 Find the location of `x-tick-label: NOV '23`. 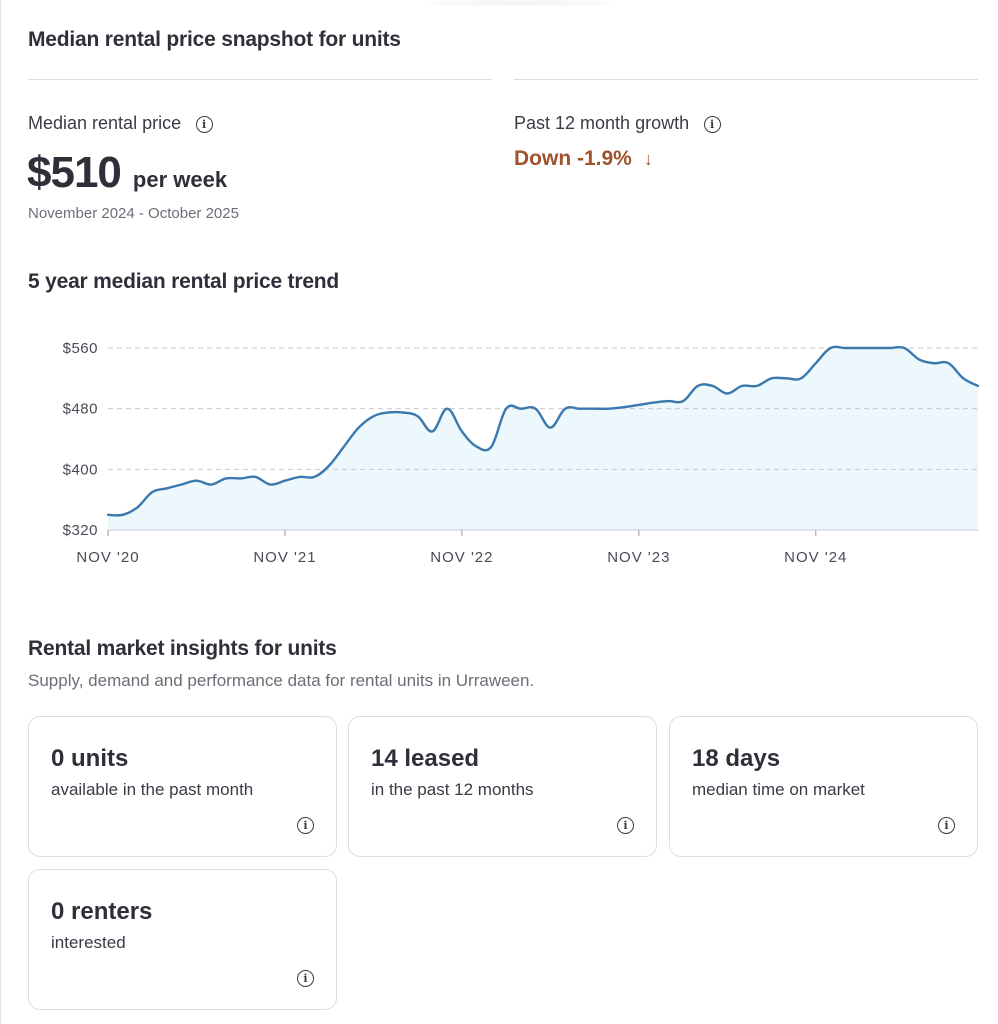

x-tick-label: NOV '23 is located at coordinates (638, 557).